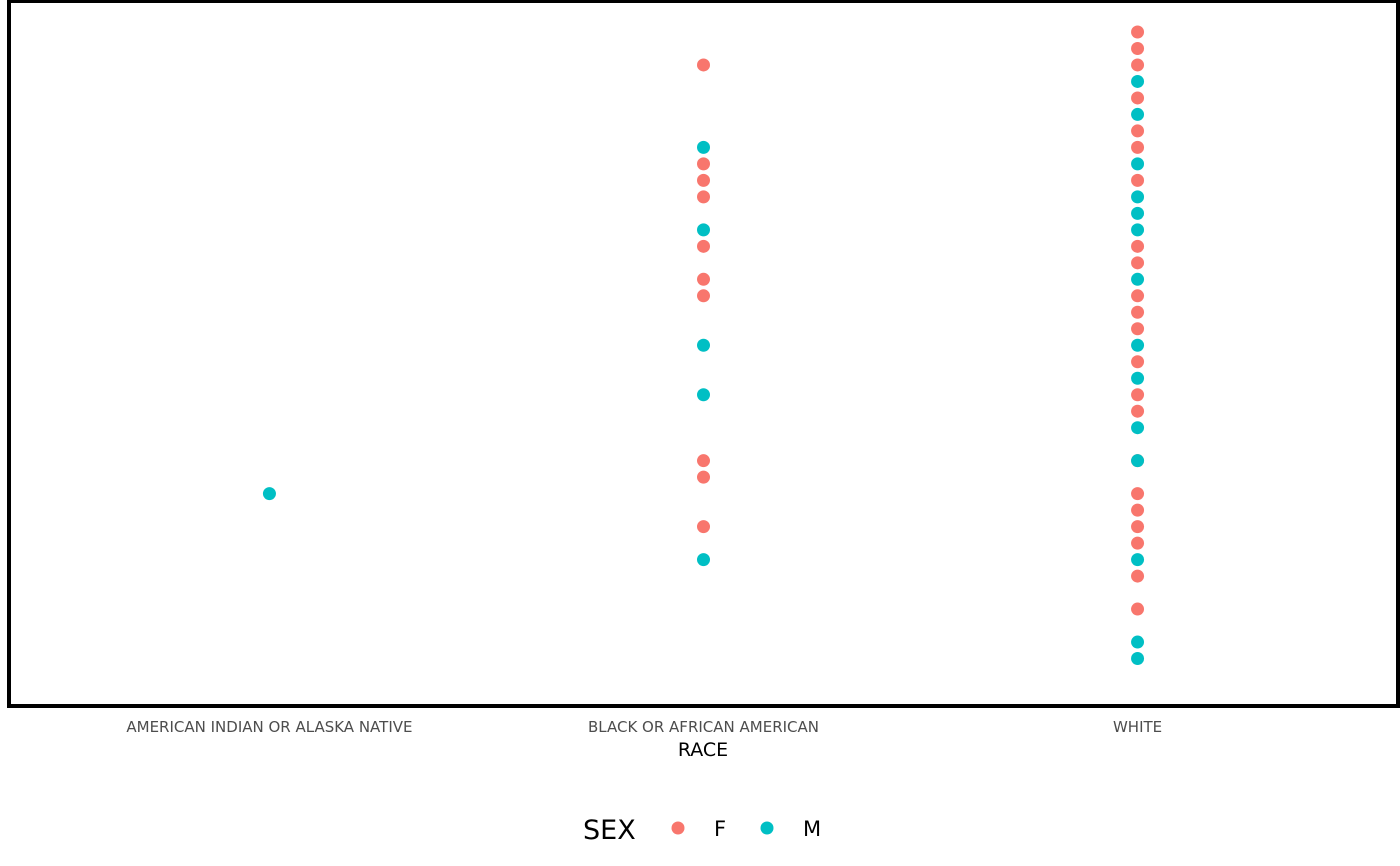 The image size is (1400, 866). What do you see at coordinates (703, 727) in the screenshot?
I see `x-tick-label: BLACK OR AFRICAN AMERICAN` at bounding box center [703, 727].